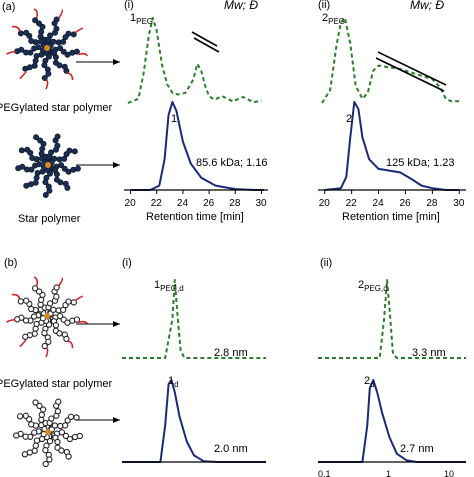  What do you see at coordinates (209, 203) in the screenshot?
I see `x-tick-label-0-26: 26` at bounding box center [209, 203].